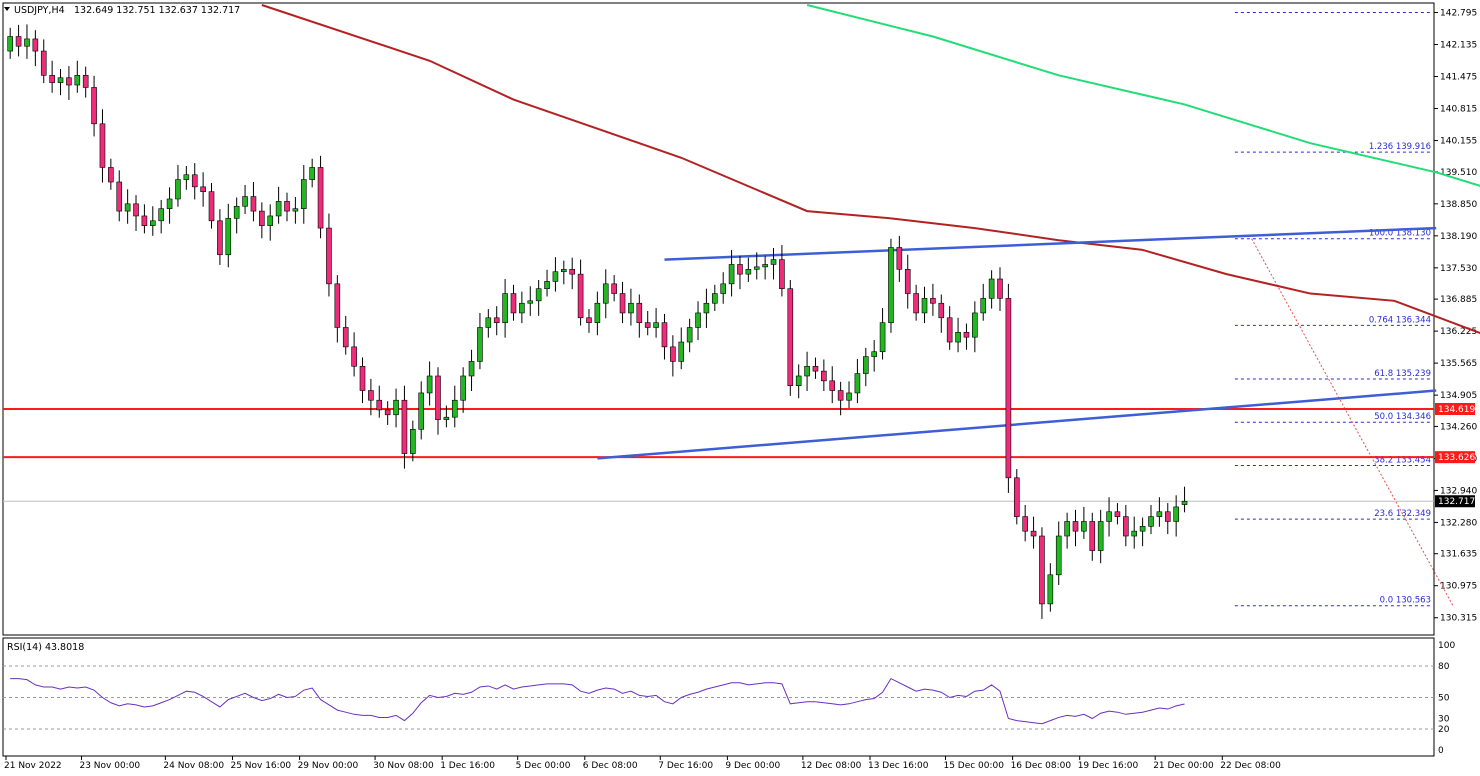 The width and height of the screenshot is (1480, 776). Describe the element at coordinates (1041, 766) in the screenshot. I see `time-tick-label: 16 Dec 08:00` at that location.